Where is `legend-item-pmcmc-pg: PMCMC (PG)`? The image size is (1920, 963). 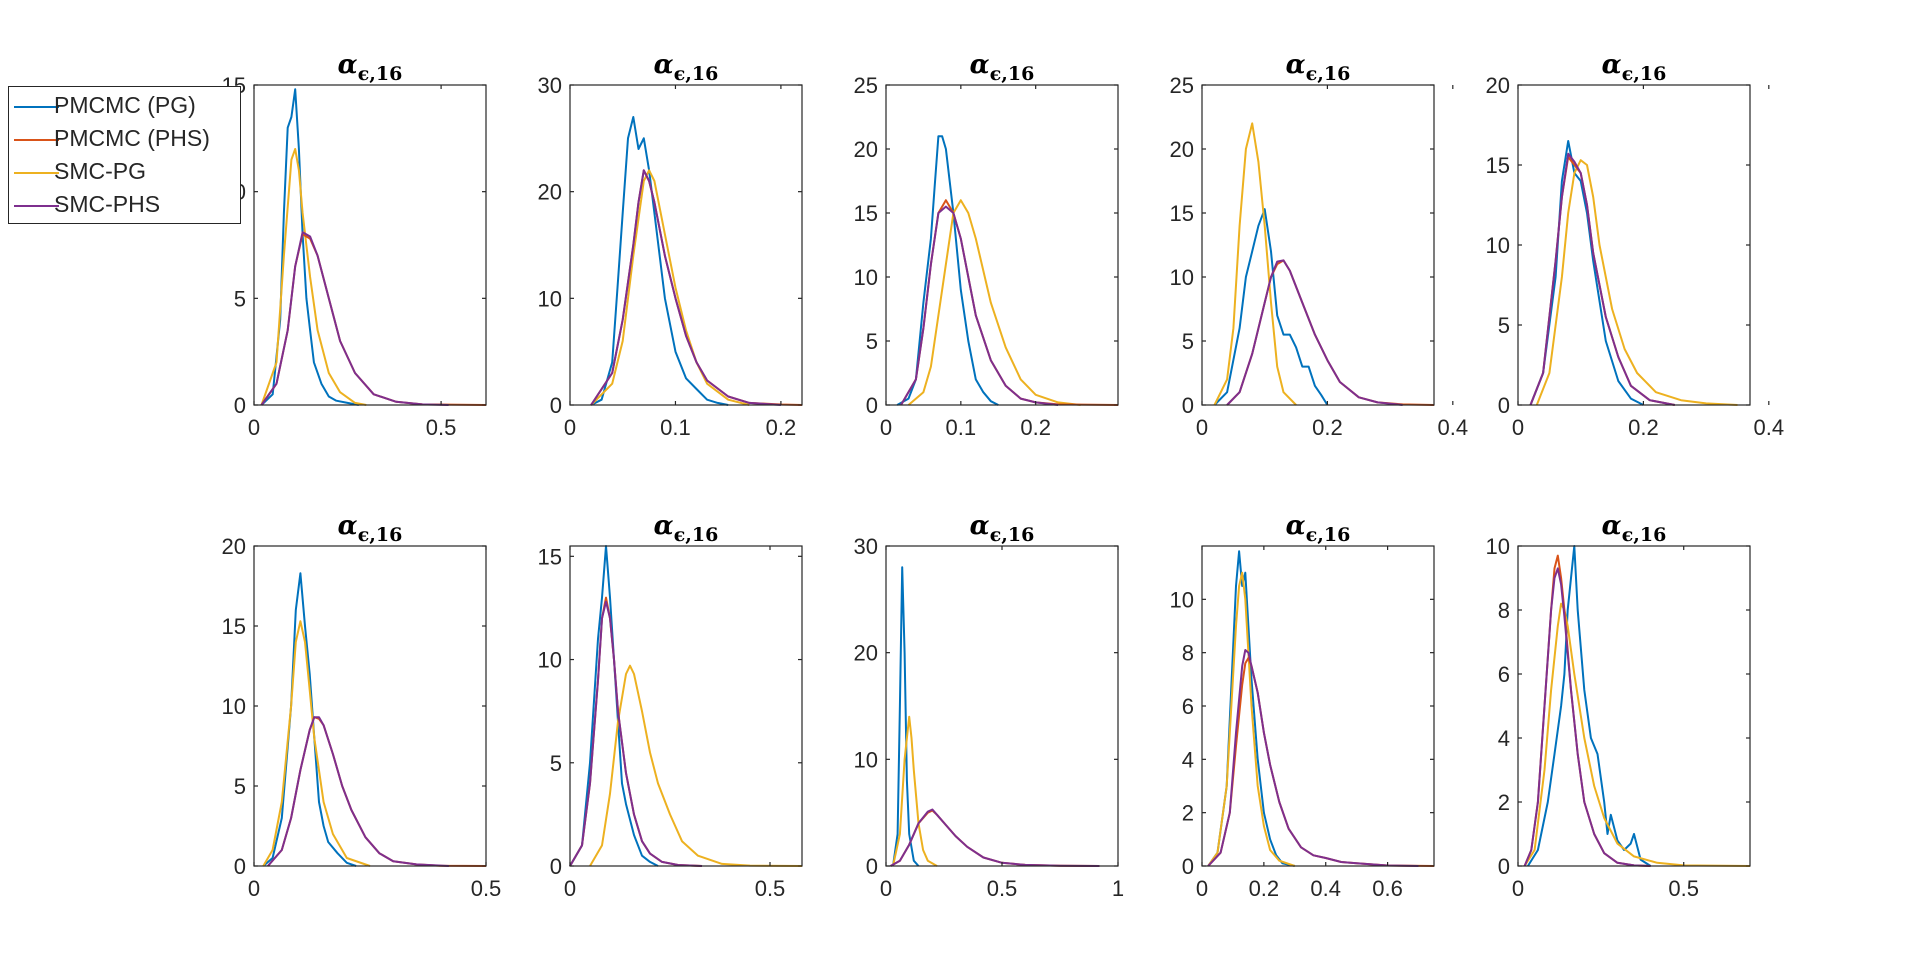
legend-item-pmcmc-pg: PMCMC (PG) is located at coordinates (125, 106).